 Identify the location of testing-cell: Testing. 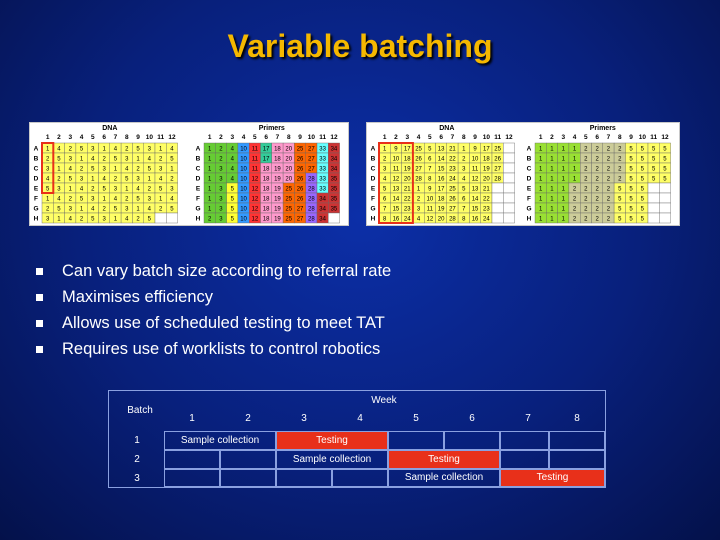
(332, 440).